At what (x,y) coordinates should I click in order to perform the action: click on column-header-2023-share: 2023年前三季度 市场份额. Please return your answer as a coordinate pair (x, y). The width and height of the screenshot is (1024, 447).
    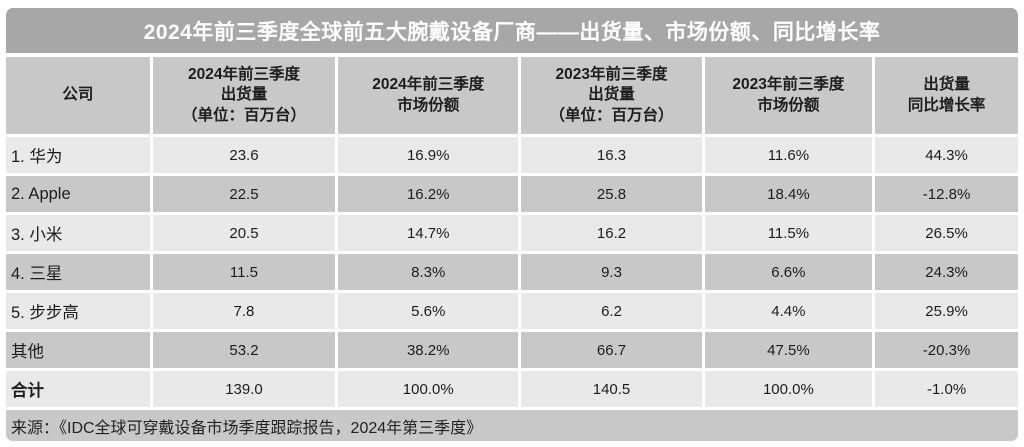
    Looking at the image, I should click on (788, 95).